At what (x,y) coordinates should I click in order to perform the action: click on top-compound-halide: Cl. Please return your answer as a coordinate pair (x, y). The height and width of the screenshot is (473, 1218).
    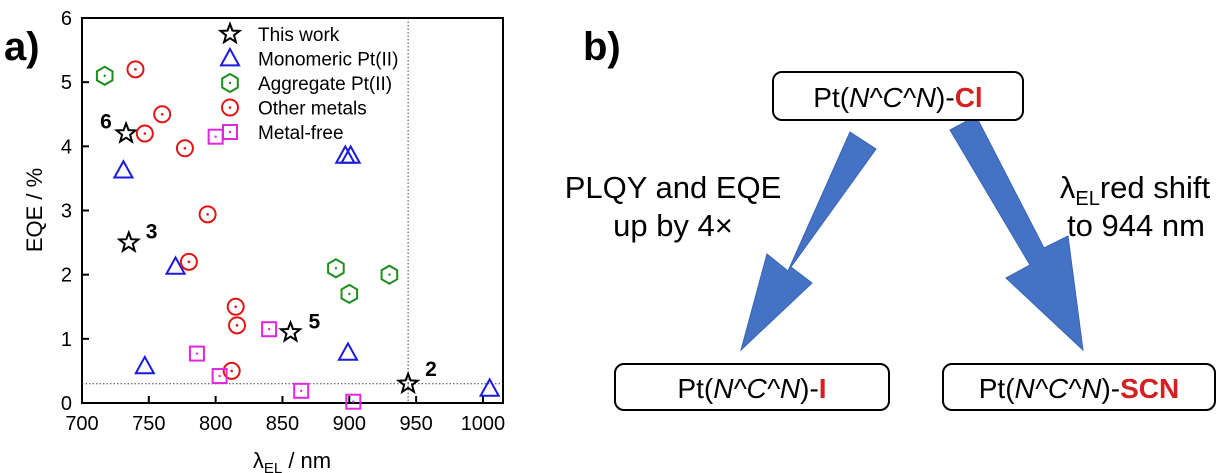
    Looking at the image, I should click on (969, 97).